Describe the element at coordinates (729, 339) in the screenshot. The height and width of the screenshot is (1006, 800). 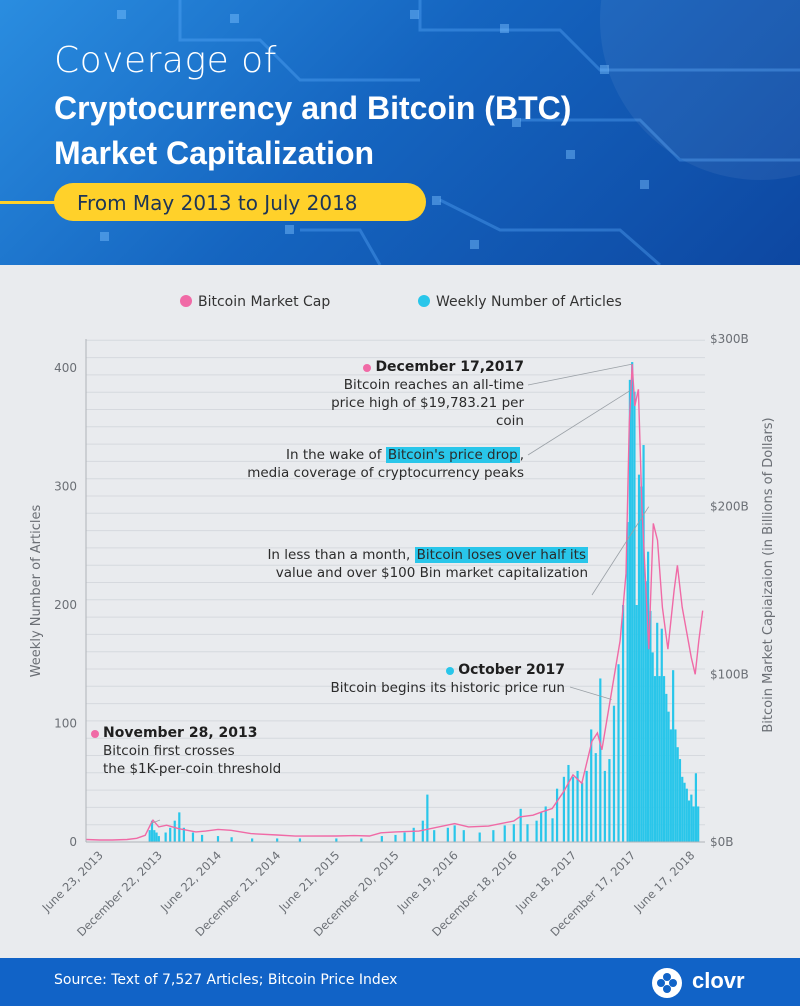
I see `y2-tick-label: $300B` at that location.